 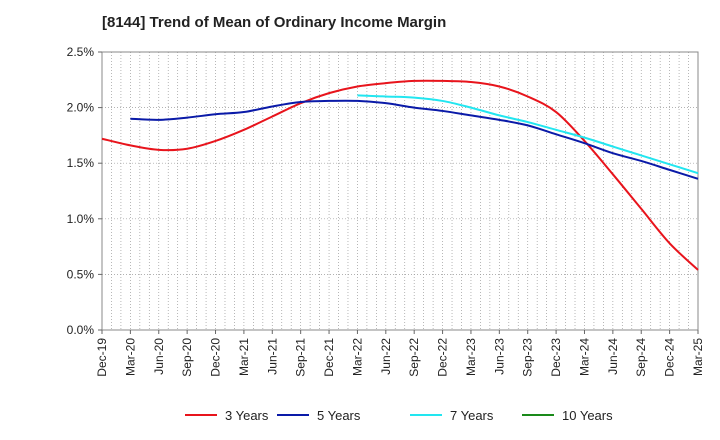 What do you see at coordinates (301, 357) in the screenshot?
I see `x-tick-label: Sep-21` at bounding box center [301, 357].